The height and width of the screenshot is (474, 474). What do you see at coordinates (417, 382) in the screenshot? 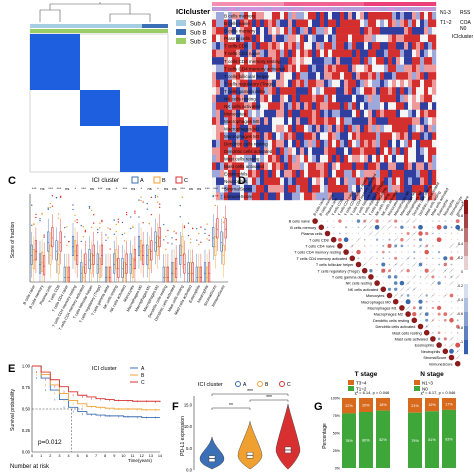
I see `stack-legend-swatch` at bounding box center [417, 382].